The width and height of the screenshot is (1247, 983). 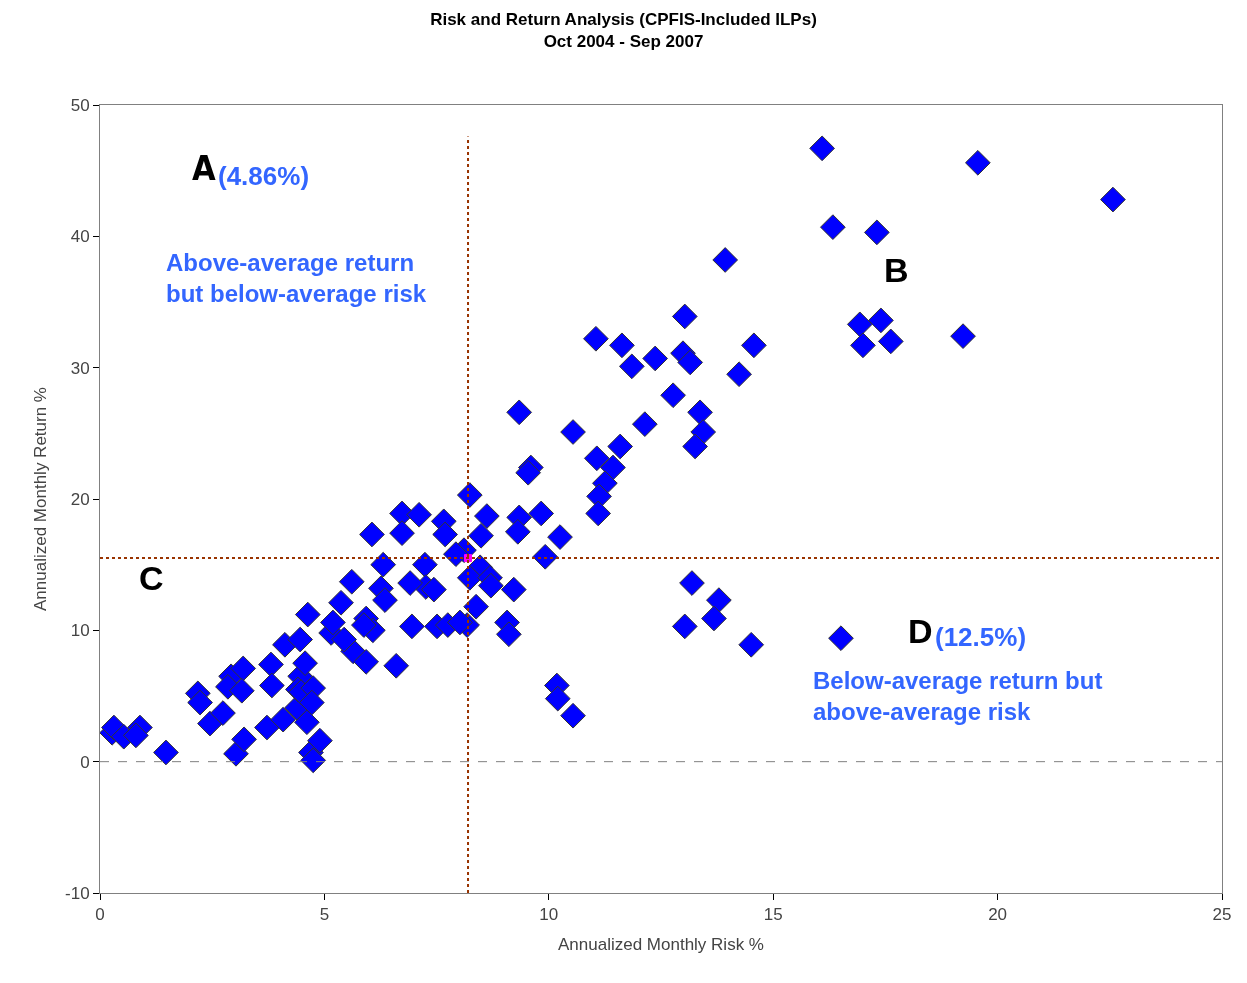 I want to click on x-tick-label: 10, so click(x=549, y=915).